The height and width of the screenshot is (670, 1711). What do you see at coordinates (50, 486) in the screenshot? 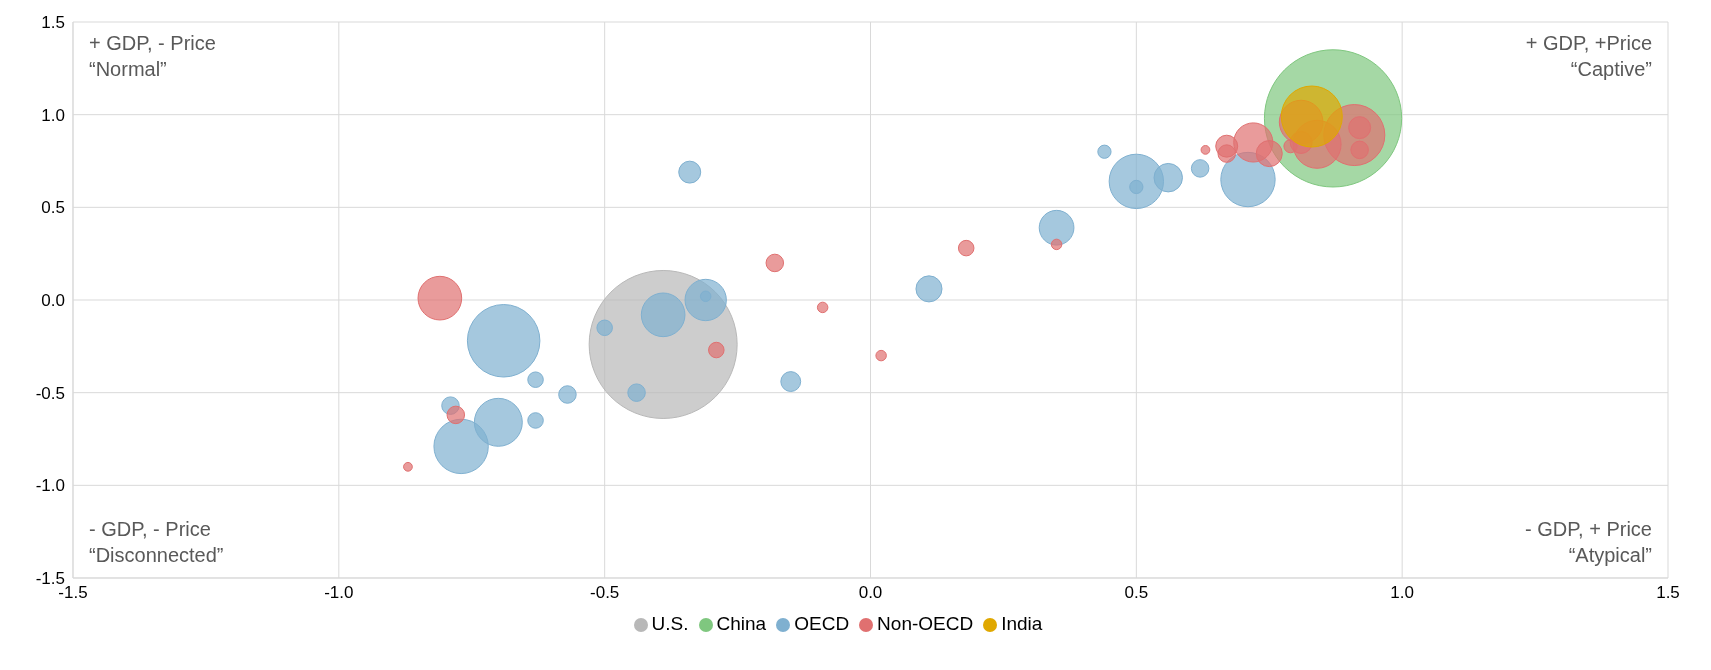
I see `y-tick-label: -1.0` at bounding box center [50, 486].